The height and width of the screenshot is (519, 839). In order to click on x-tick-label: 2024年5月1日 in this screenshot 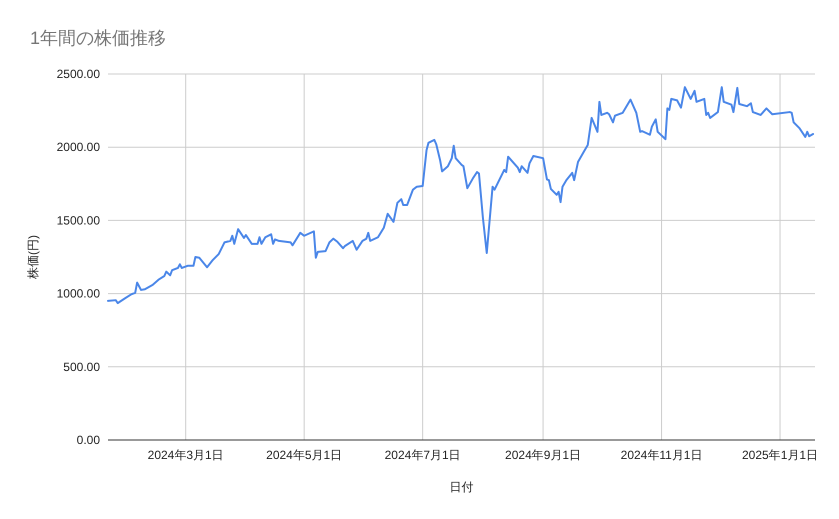, I will do `click(304, 455)`.